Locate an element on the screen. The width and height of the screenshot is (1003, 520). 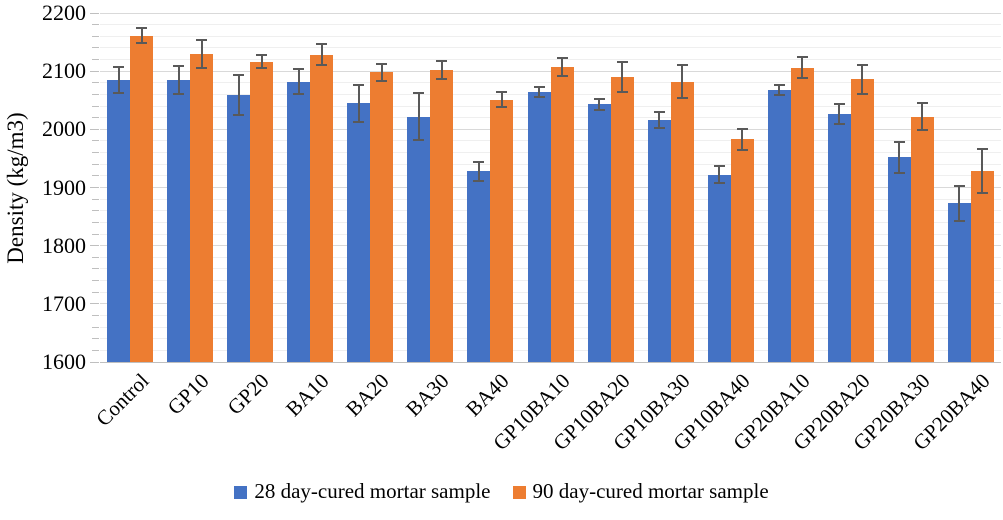
bar-90day-Control is located at coordinates (142, 198).